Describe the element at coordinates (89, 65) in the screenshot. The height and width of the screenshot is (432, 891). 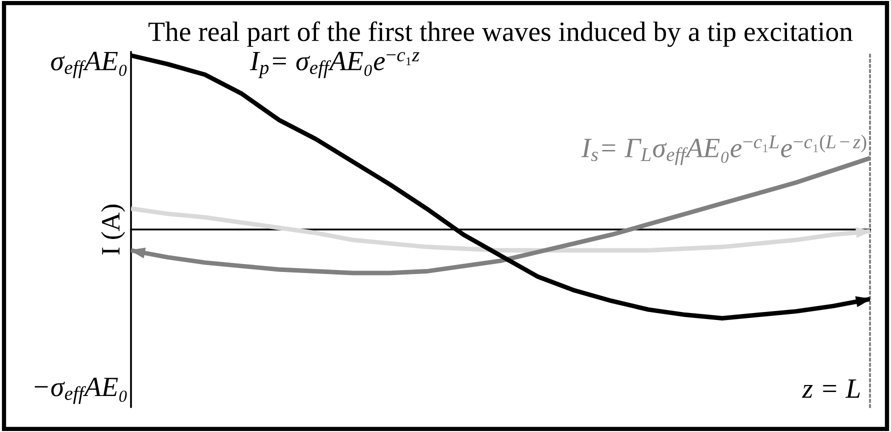
I see `text: σ$_{eff}$AE₀` at that location.